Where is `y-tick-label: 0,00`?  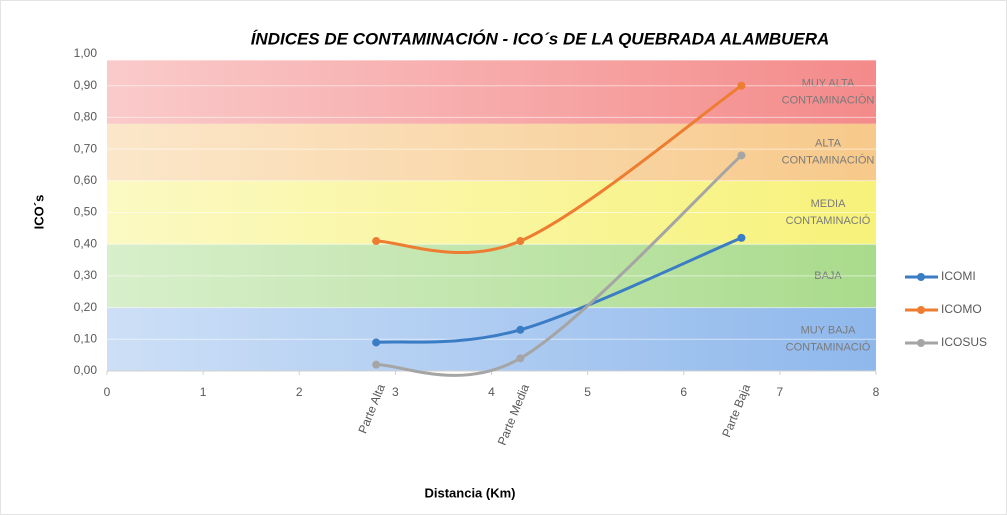 y-tick-label: 0,00 is located at coordinates (86, 370).